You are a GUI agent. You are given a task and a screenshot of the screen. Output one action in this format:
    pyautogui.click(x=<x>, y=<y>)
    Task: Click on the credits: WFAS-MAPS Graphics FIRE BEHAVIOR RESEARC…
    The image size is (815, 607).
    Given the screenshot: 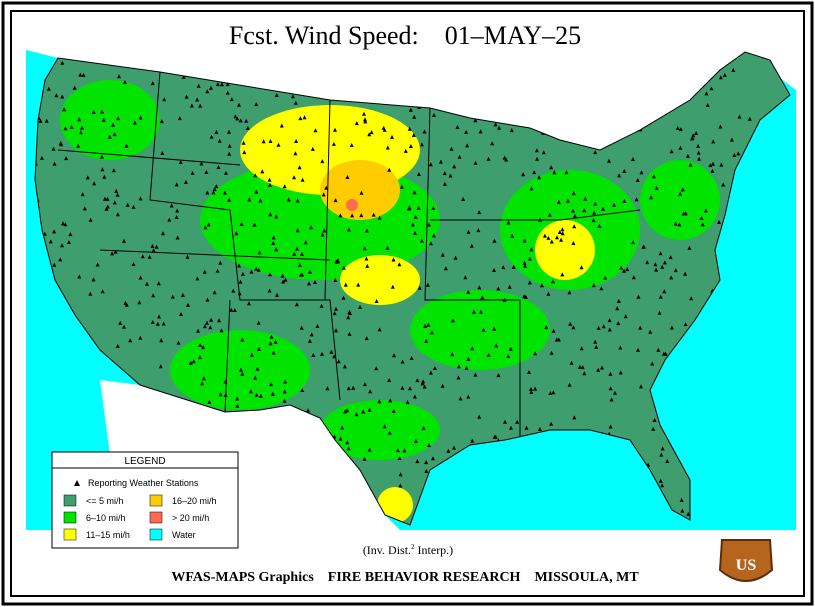 What is the action you would take?
    pyautogui.click(x=405, y=577)
    